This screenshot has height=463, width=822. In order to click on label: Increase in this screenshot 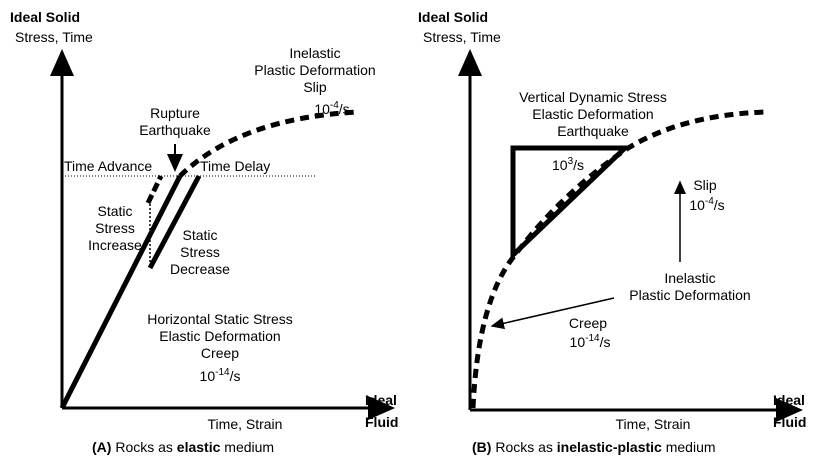, I will do `click(115, 245)`.